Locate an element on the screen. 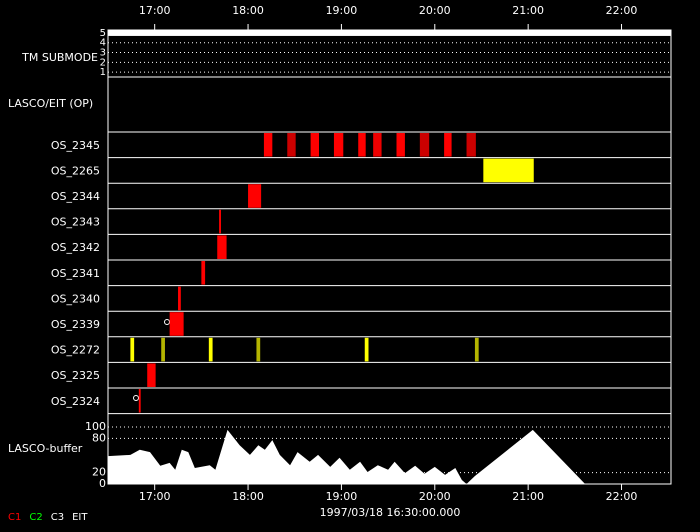 The height and width of the screenshot is (532, 700). row-label: OS_2339 is located at coordinates (75, 324).